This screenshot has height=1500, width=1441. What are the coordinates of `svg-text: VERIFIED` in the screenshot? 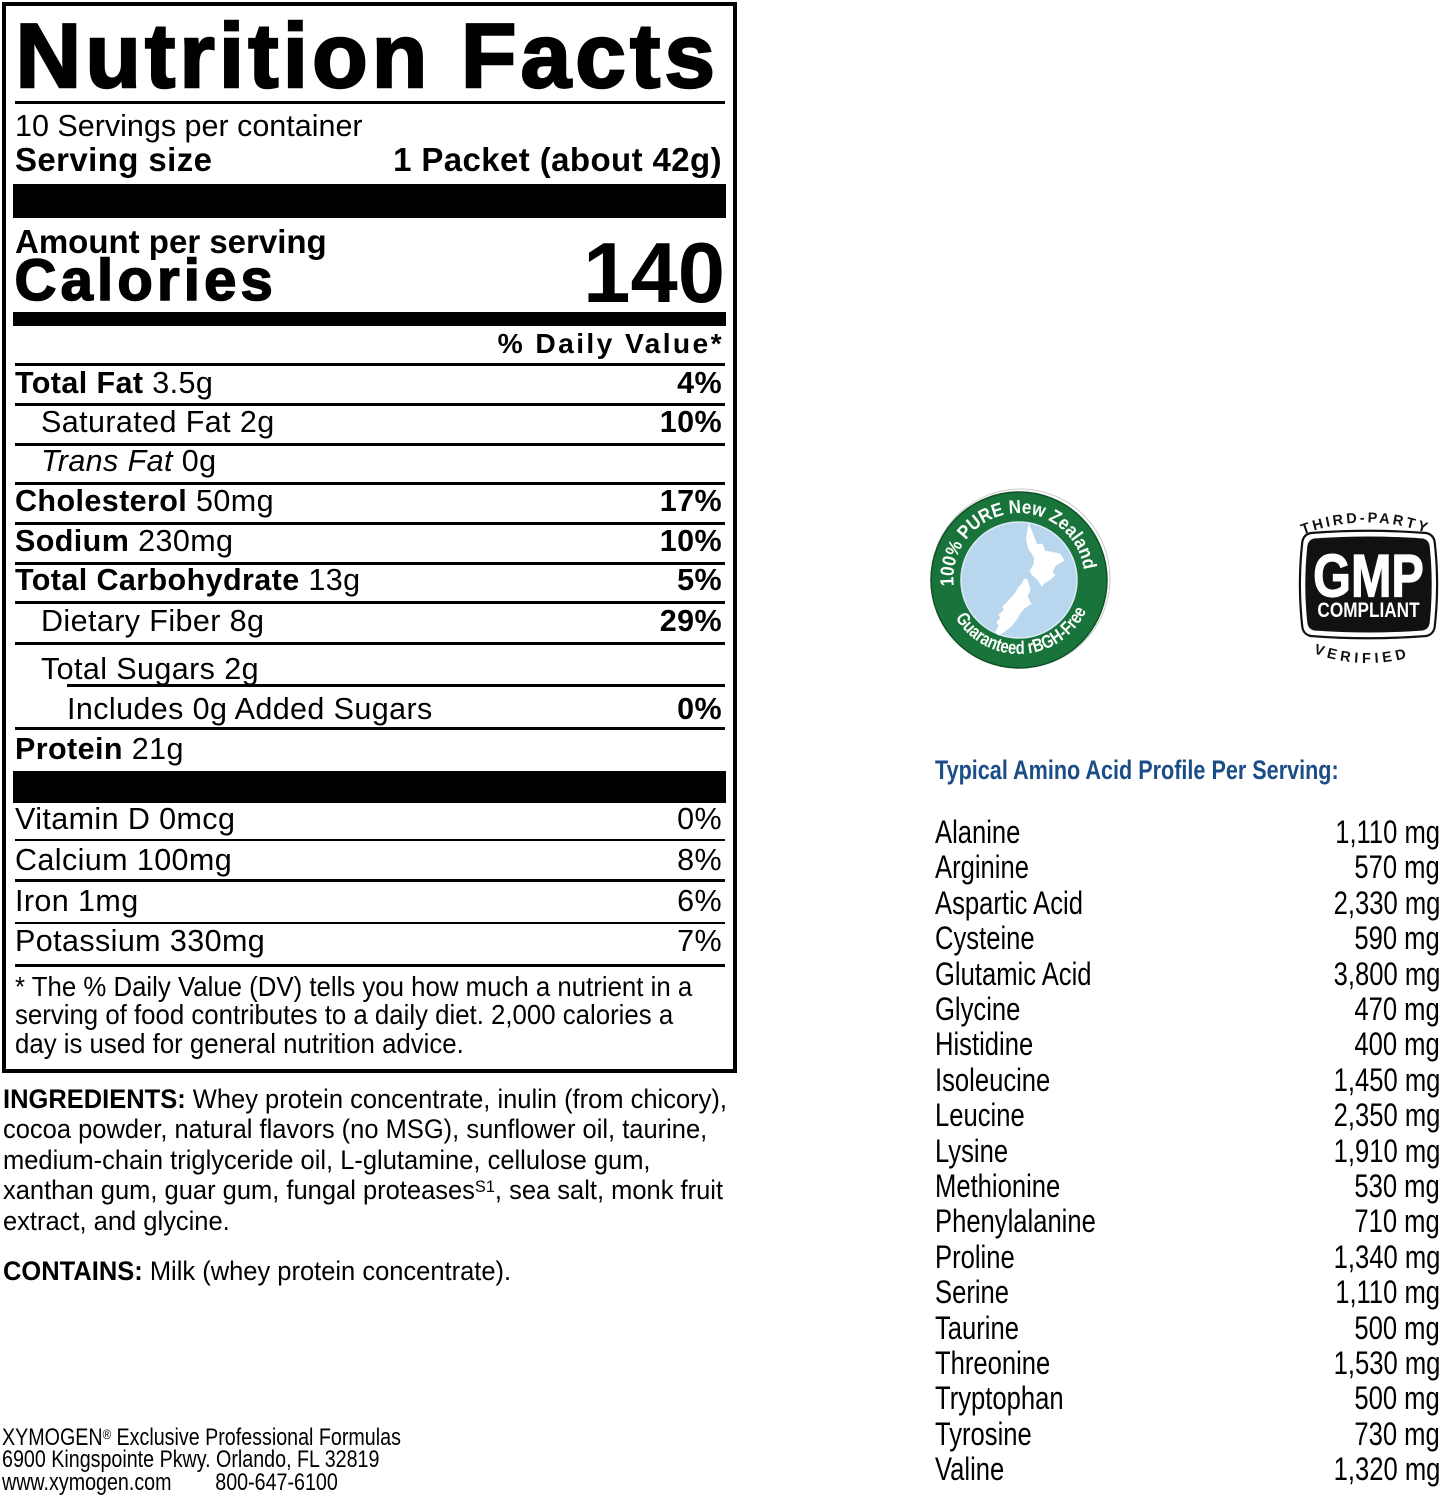 It's located at (1361, 654).